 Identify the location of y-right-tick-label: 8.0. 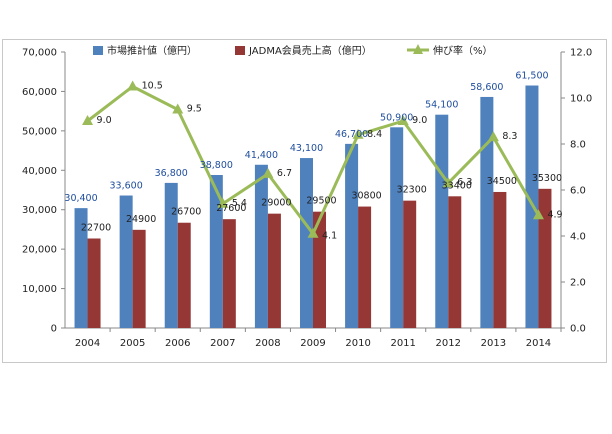
(578, 145).